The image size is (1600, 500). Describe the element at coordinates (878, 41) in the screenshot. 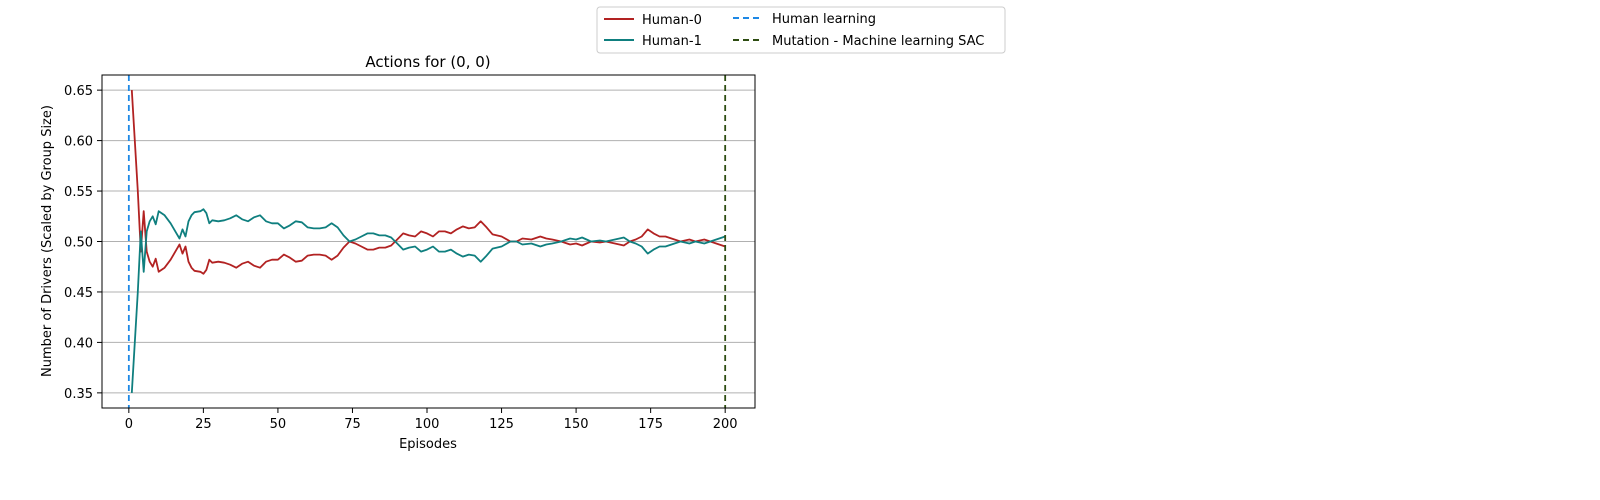

I see `legend-label-mutation: Mutation - Machine learning SAC` at that location.